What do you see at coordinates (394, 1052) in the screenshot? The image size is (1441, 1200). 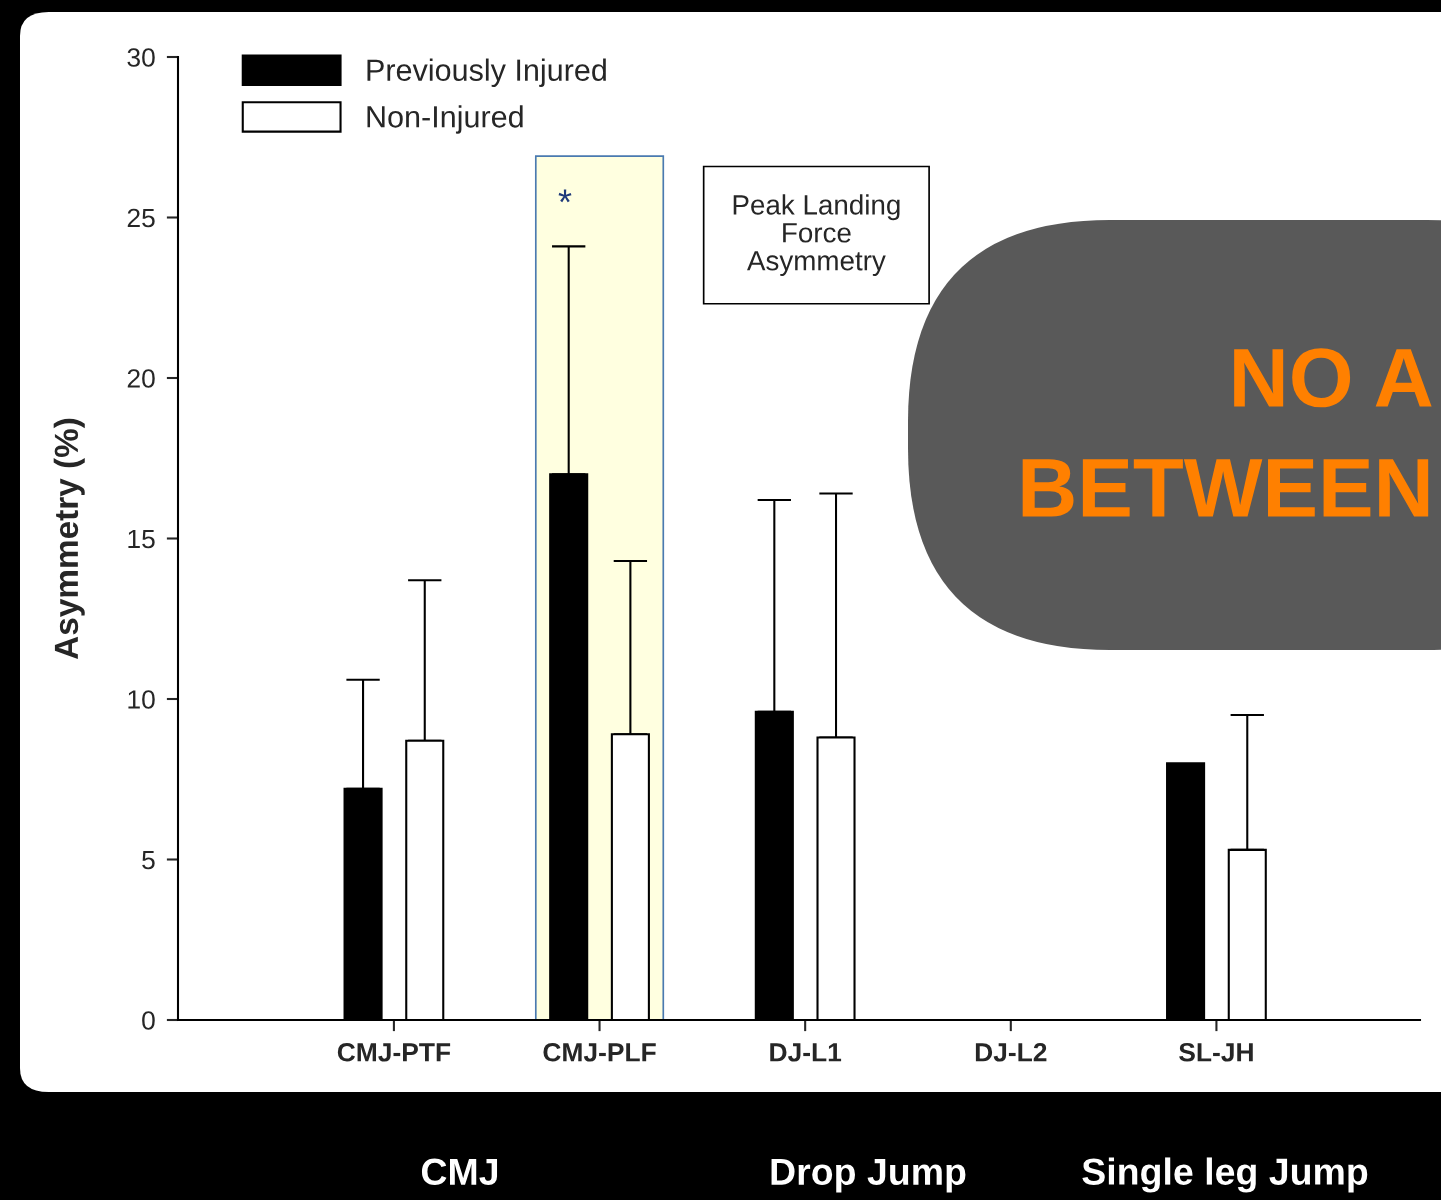 I see `x-tick-label: CMJ-PTF` at bounding box center [394, 1052].